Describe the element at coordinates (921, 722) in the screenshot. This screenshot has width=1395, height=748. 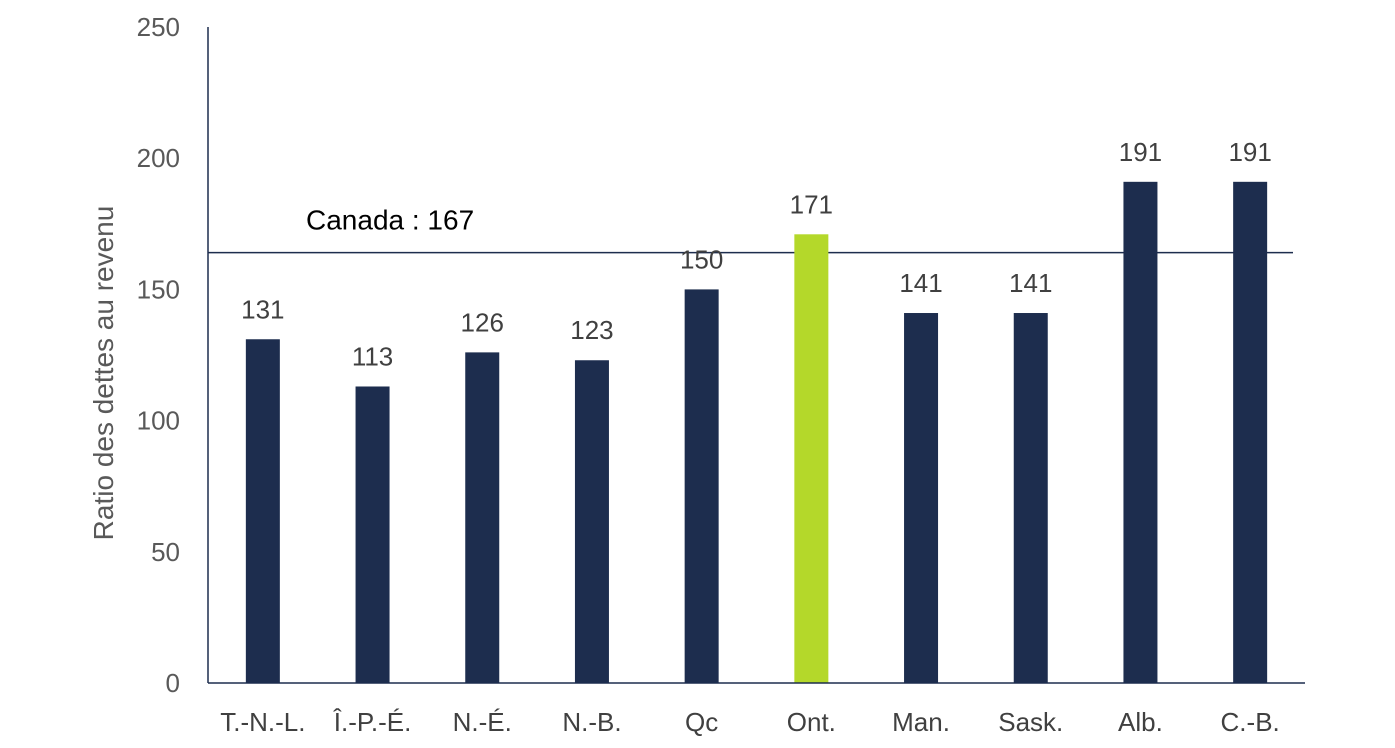
I see `x-tick-label: Man.` at that location.